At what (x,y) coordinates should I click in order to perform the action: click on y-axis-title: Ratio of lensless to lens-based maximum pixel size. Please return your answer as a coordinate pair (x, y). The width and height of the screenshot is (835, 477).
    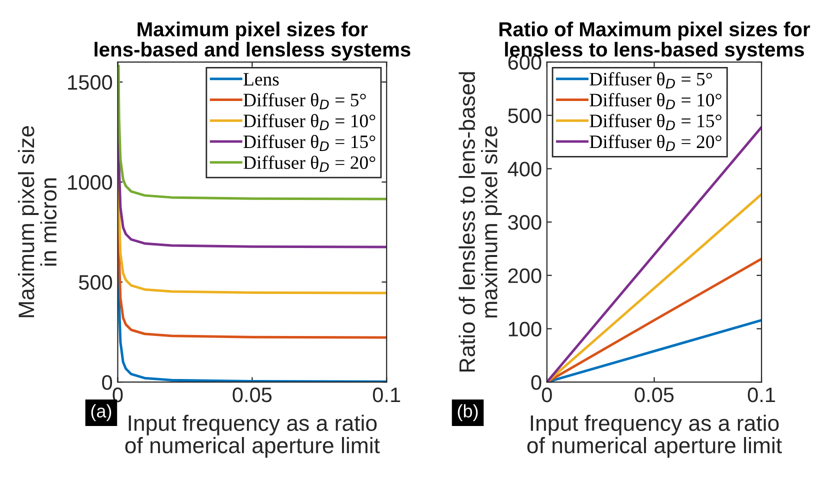
    Looking at the image, I should click on (480, 222).